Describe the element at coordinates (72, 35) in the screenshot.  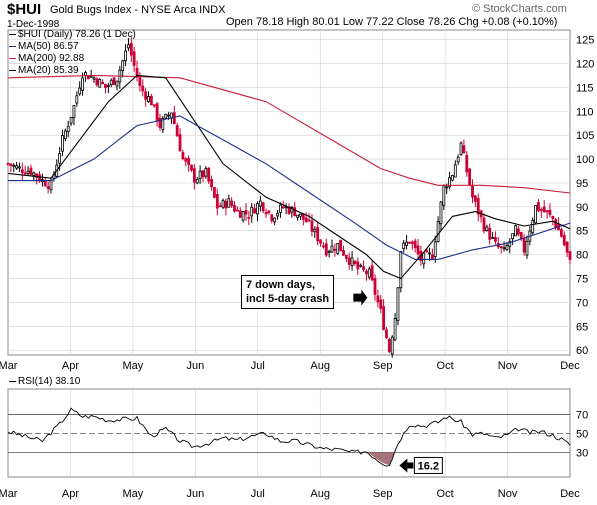
I see `legend-price: $HUI (Daily) 78.26 (1 Dec)` at that location.